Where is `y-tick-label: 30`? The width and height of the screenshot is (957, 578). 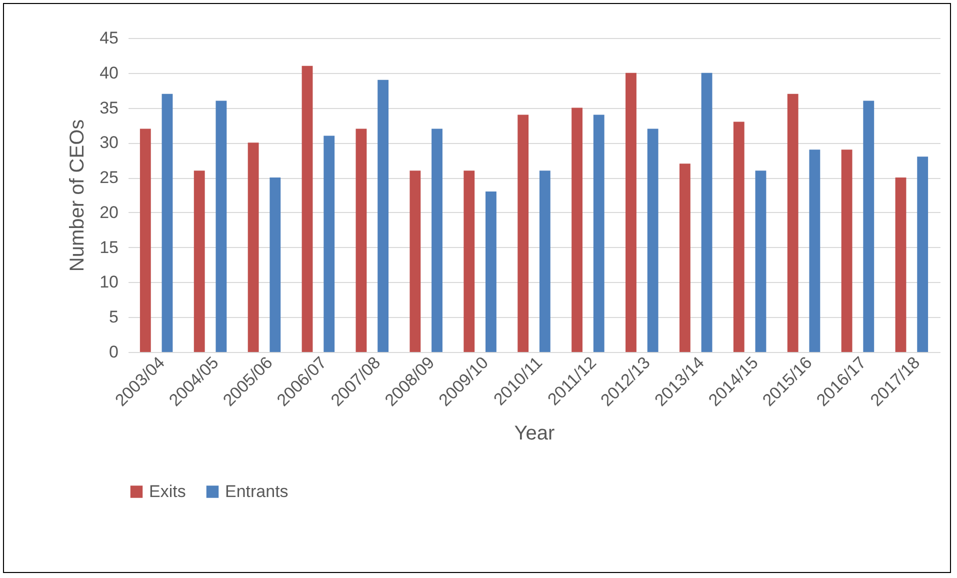
y-tick-label: 30 is located at coordinates (109, 142).